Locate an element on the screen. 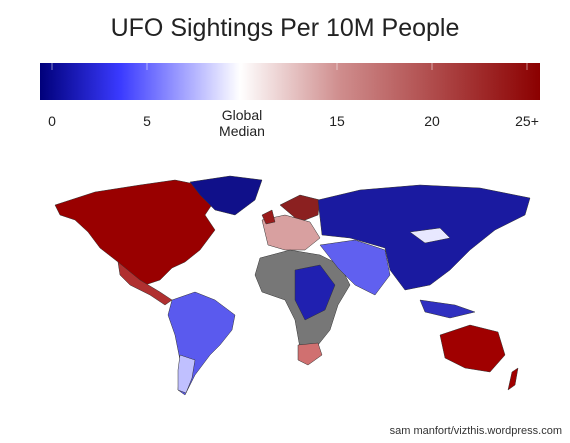 The height and width of the screenshot is (443, 570). tick-label: 0 is located at coordinates (52, 121).